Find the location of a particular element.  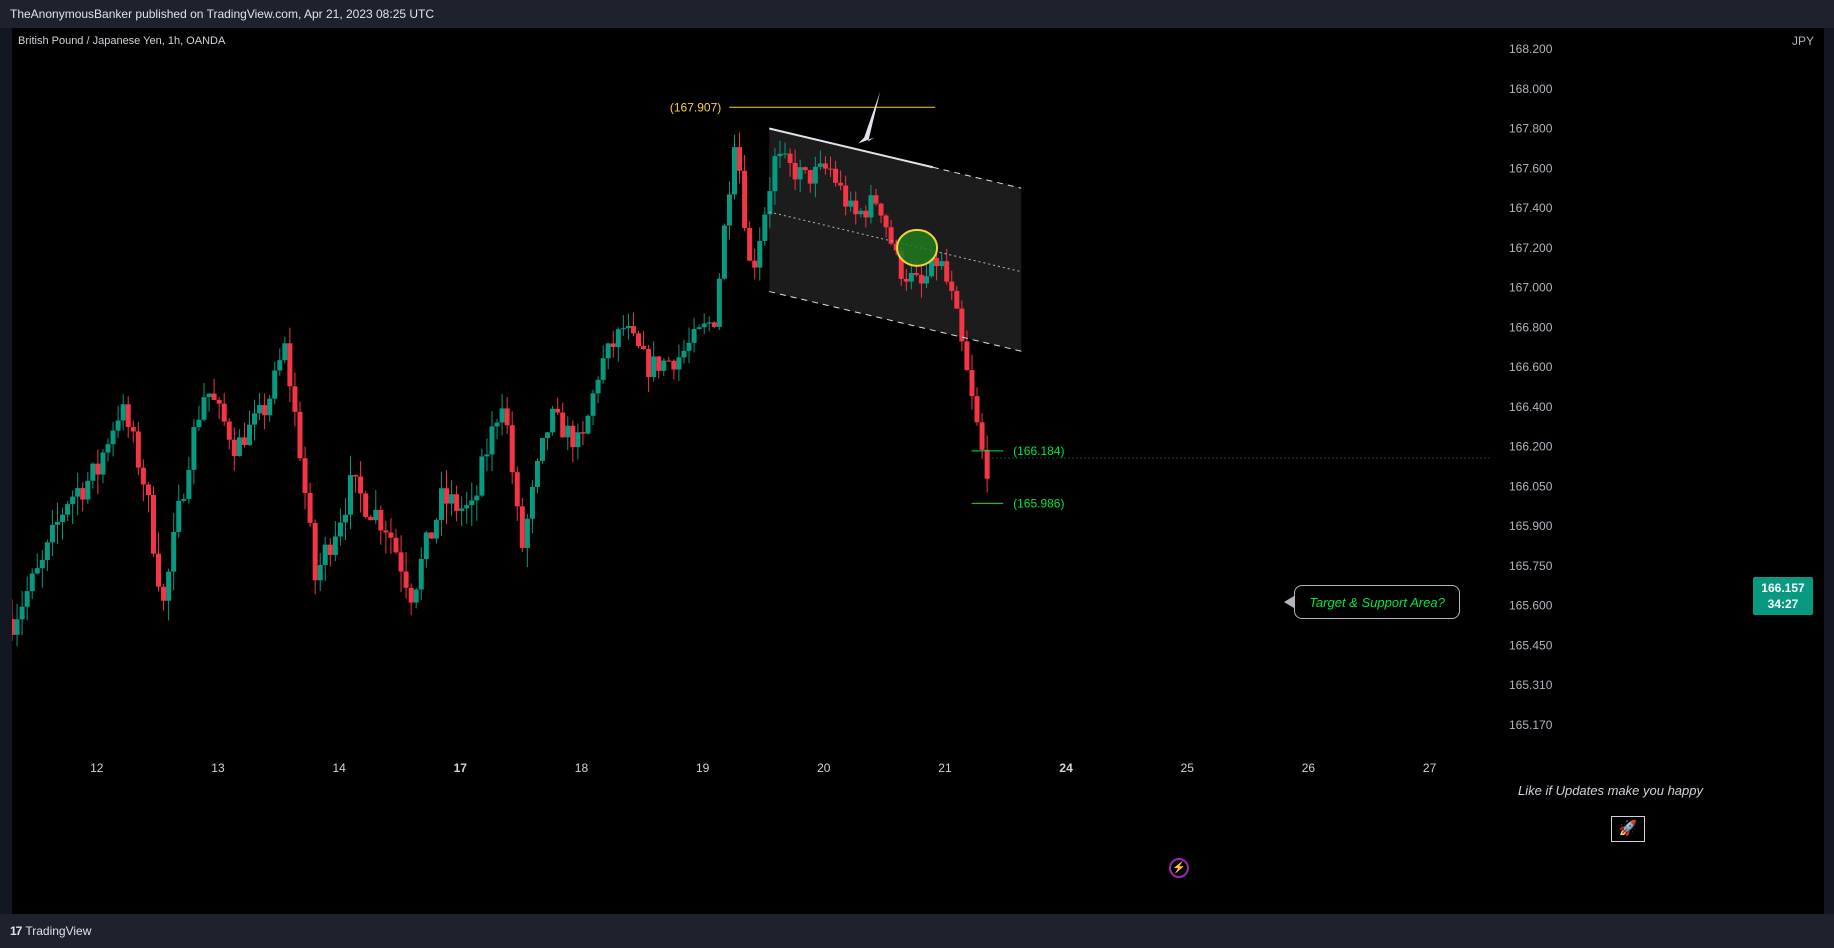

highlight-circle is located at coordinates (917, 247).